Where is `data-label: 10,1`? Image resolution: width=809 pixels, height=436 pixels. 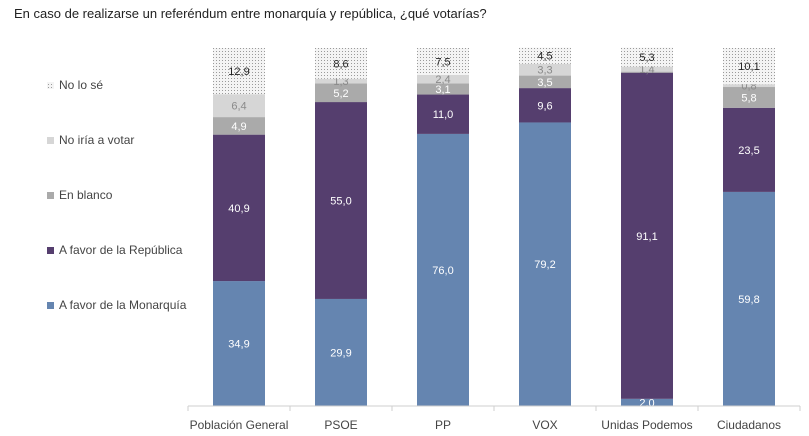
data-label: 10,1 is located at coordinates (748, 67).